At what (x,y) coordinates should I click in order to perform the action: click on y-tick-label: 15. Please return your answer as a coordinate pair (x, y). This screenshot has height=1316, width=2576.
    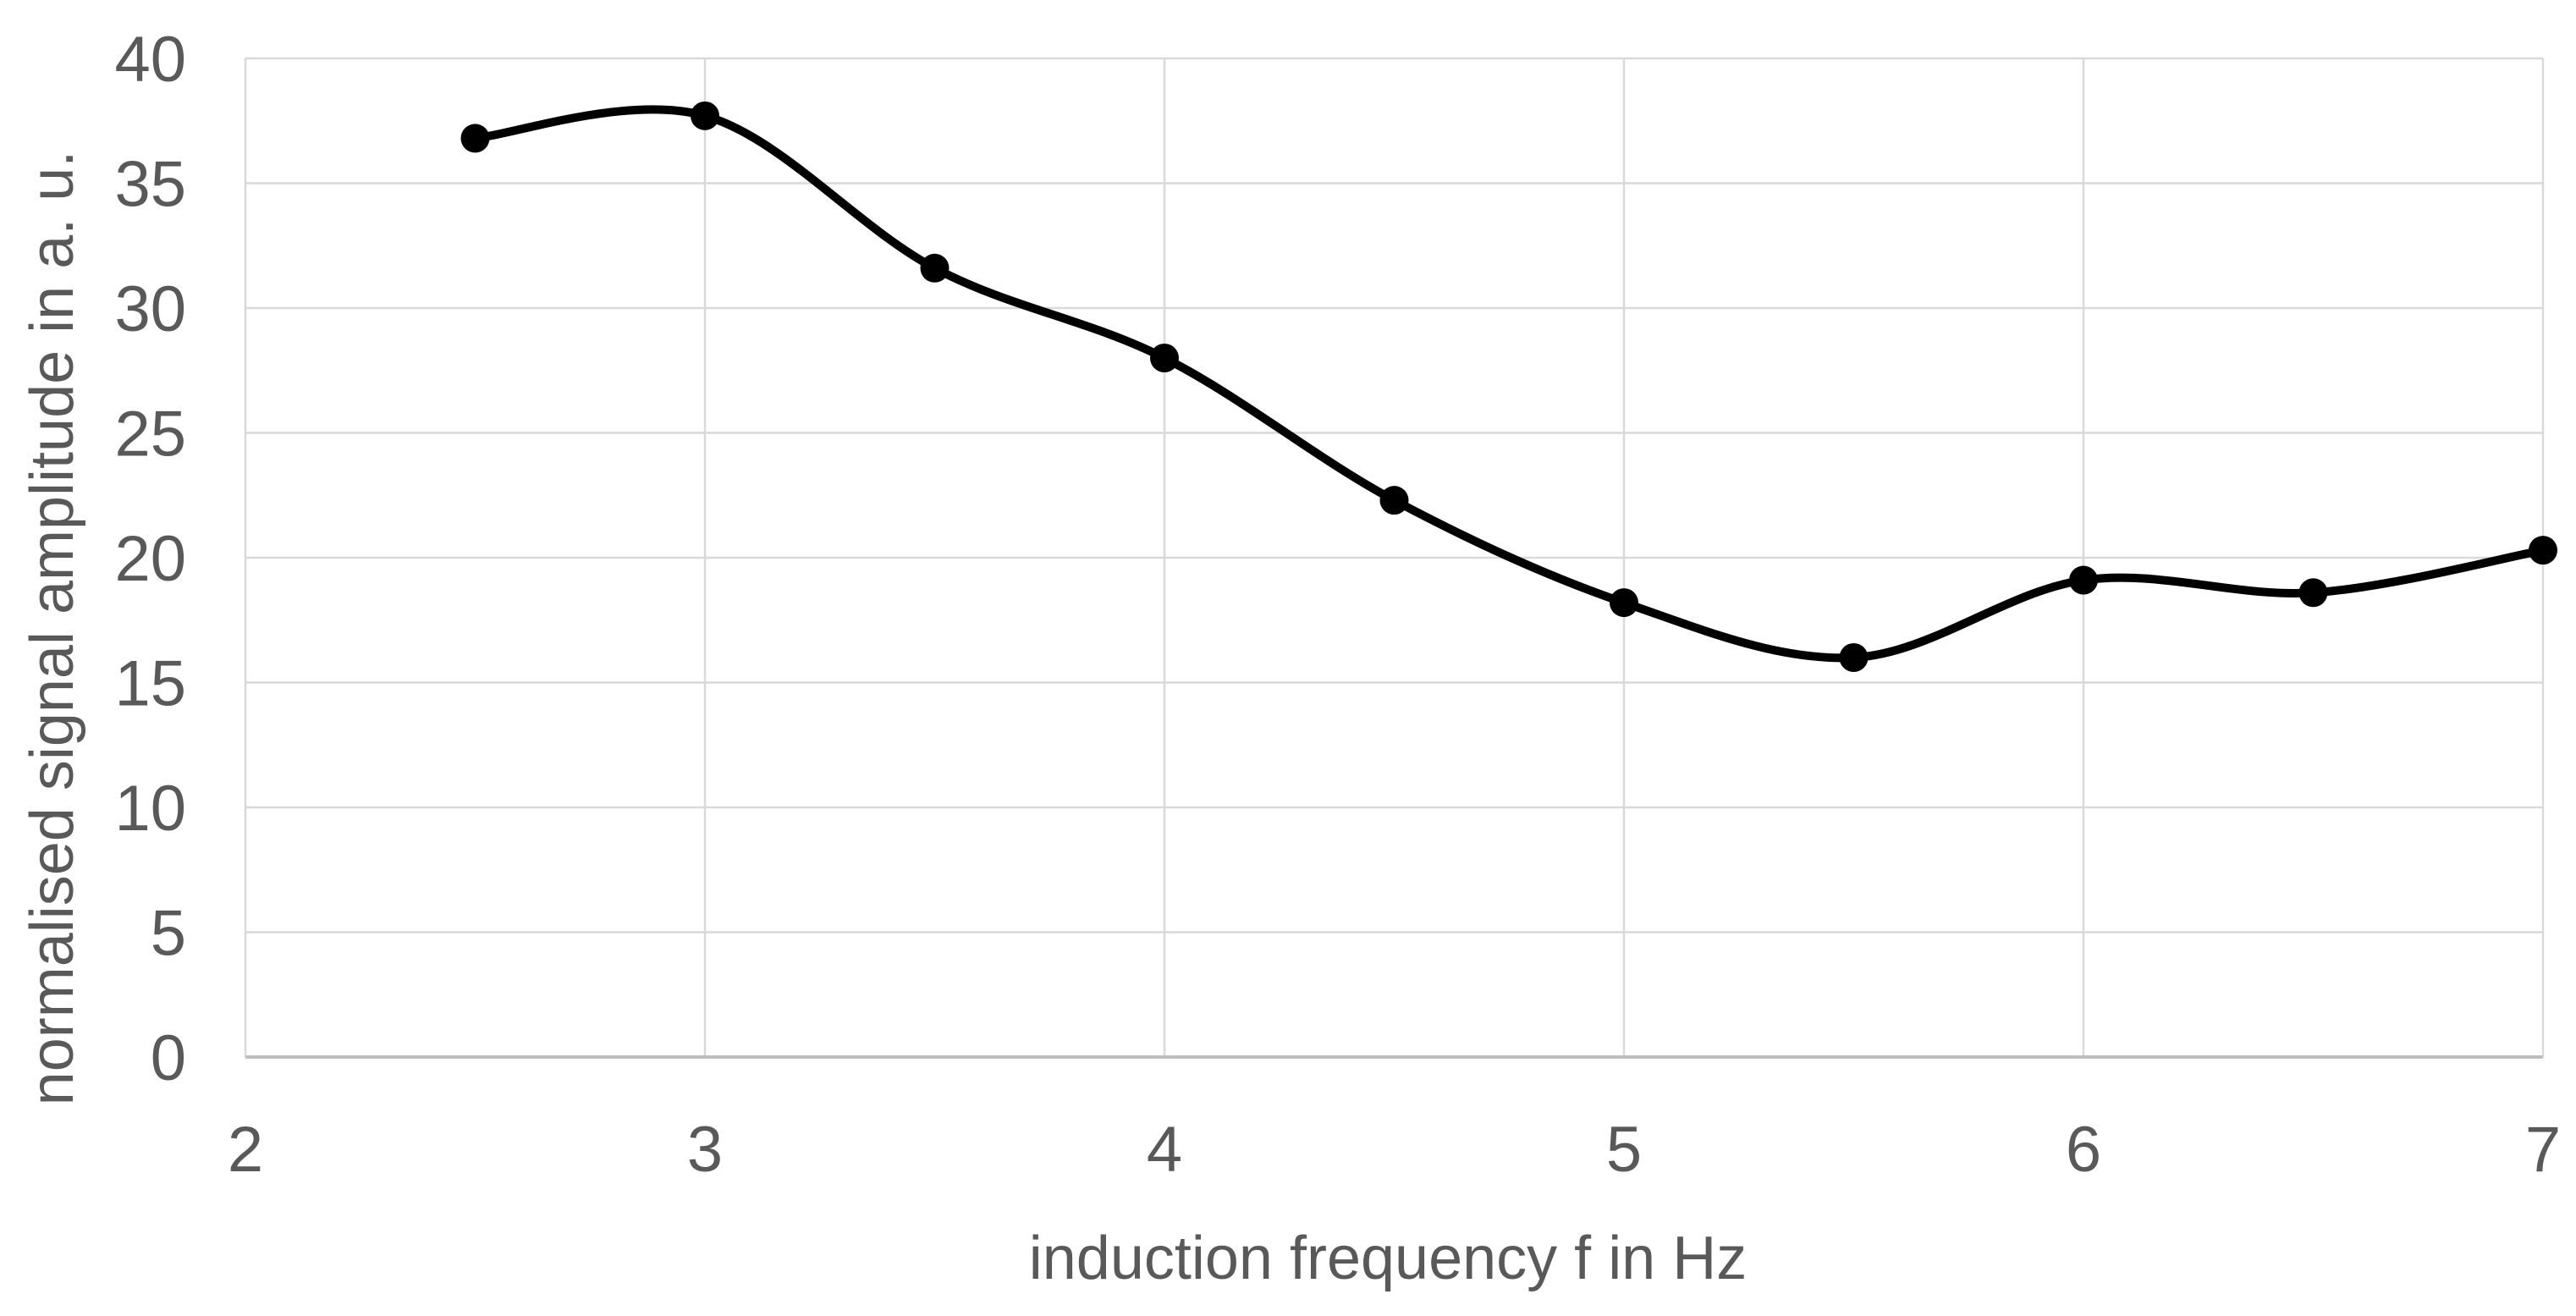
    Looking at the image, I should click on (150, 684).